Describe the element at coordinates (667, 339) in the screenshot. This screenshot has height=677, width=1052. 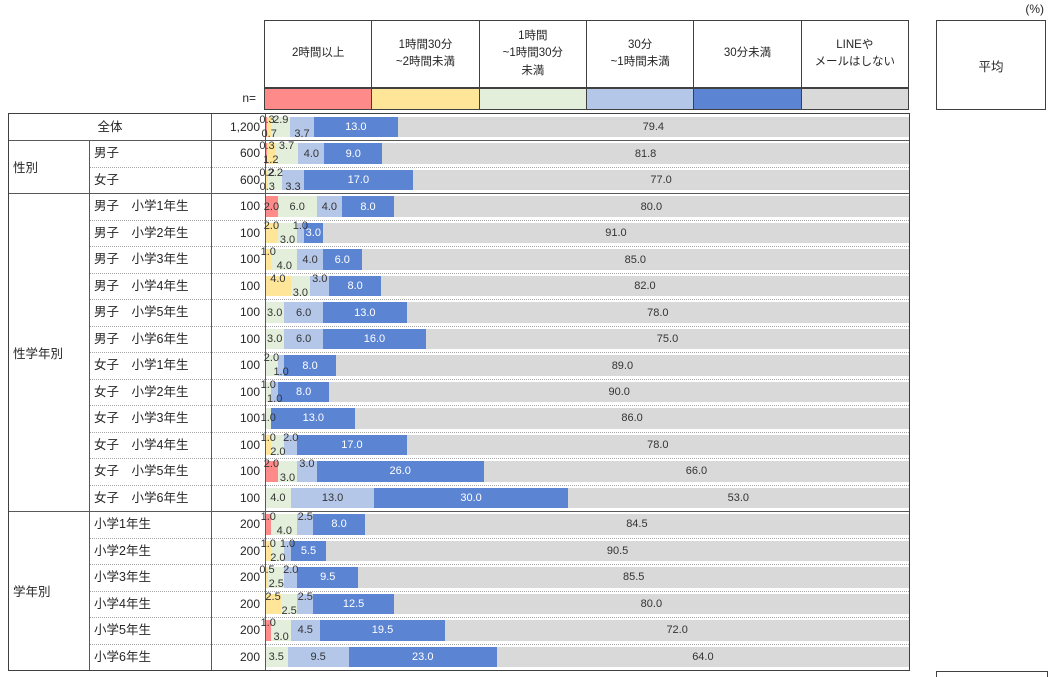
I see `bar-value-label: 75.0` at that location.